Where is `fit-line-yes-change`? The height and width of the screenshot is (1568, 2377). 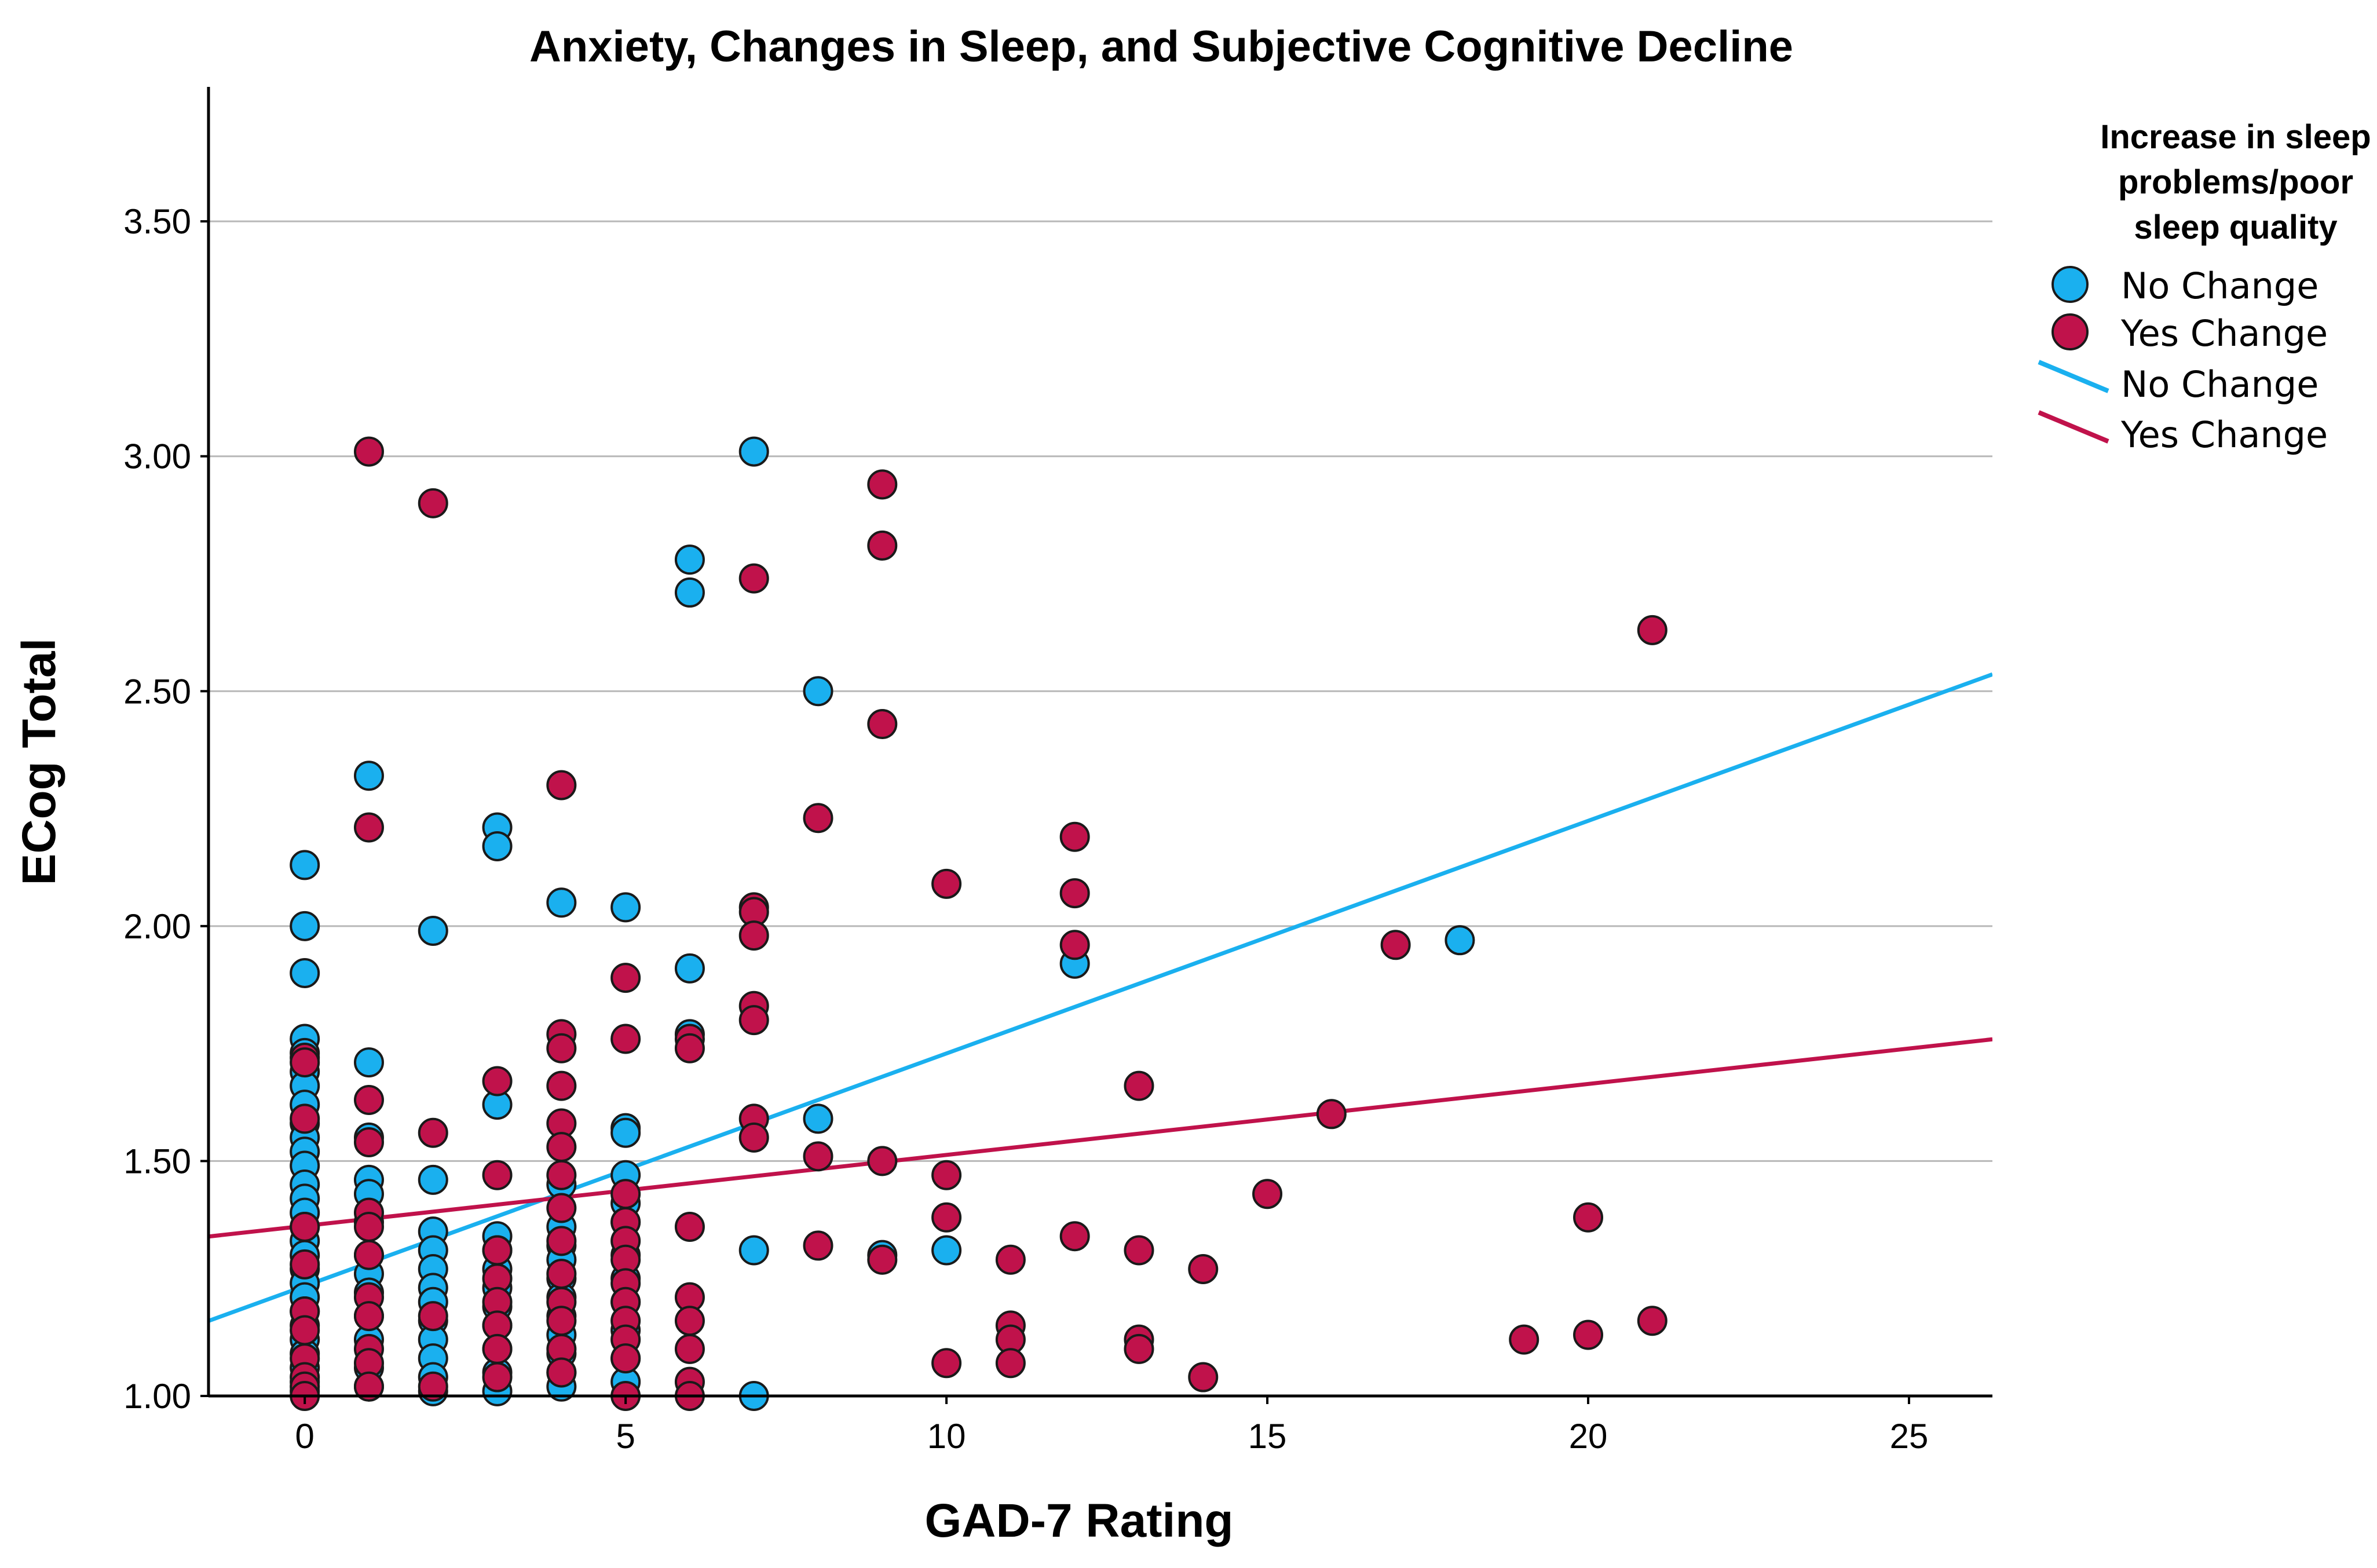 fit-line-yes-change is located at coordinates (1100, 1138).